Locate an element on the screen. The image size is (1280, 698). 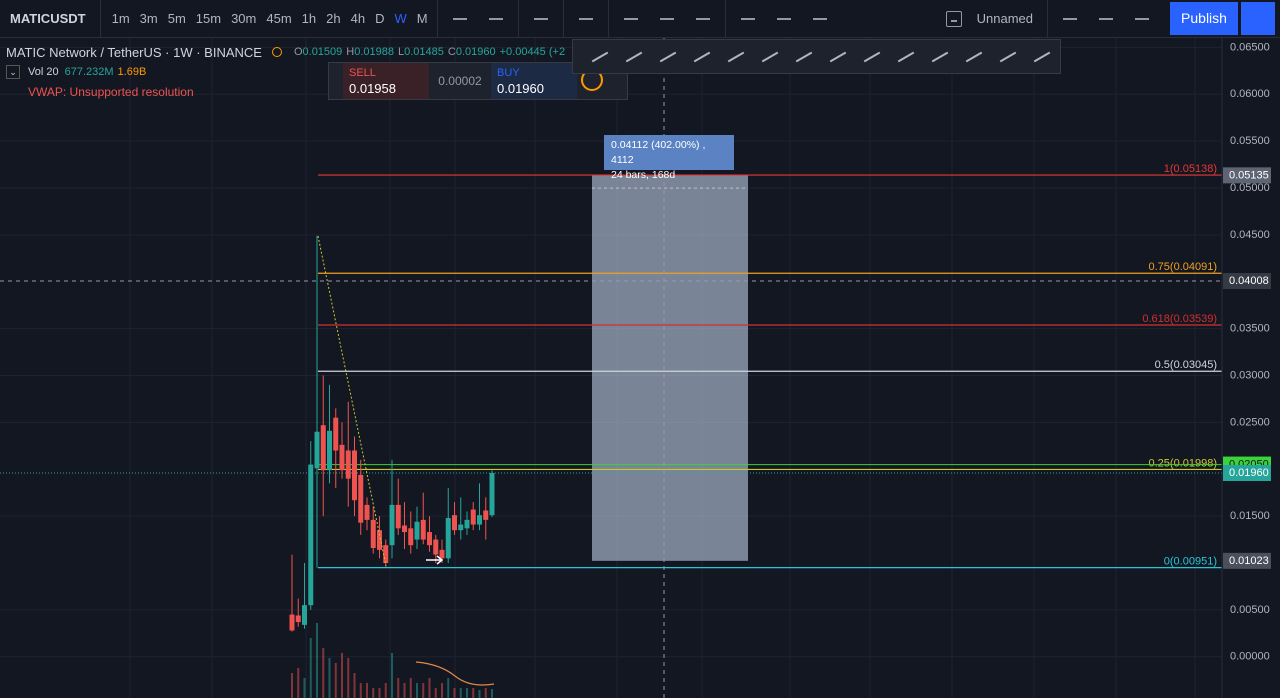
trade-panel: SELL 0.01958 0.00002 BUY 0.01960 is located at coordinates (478, 81).